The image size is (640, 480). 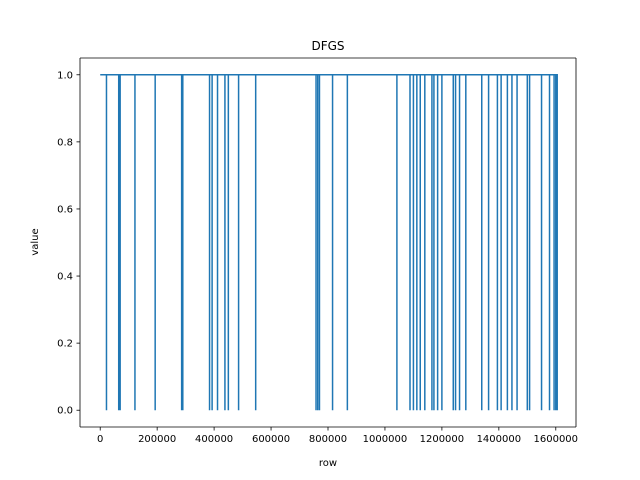 What do you see at coordinates (65, 411) in the screenshot?
I see `y-tick-label: 0.0` at bounding box center [65, 411].